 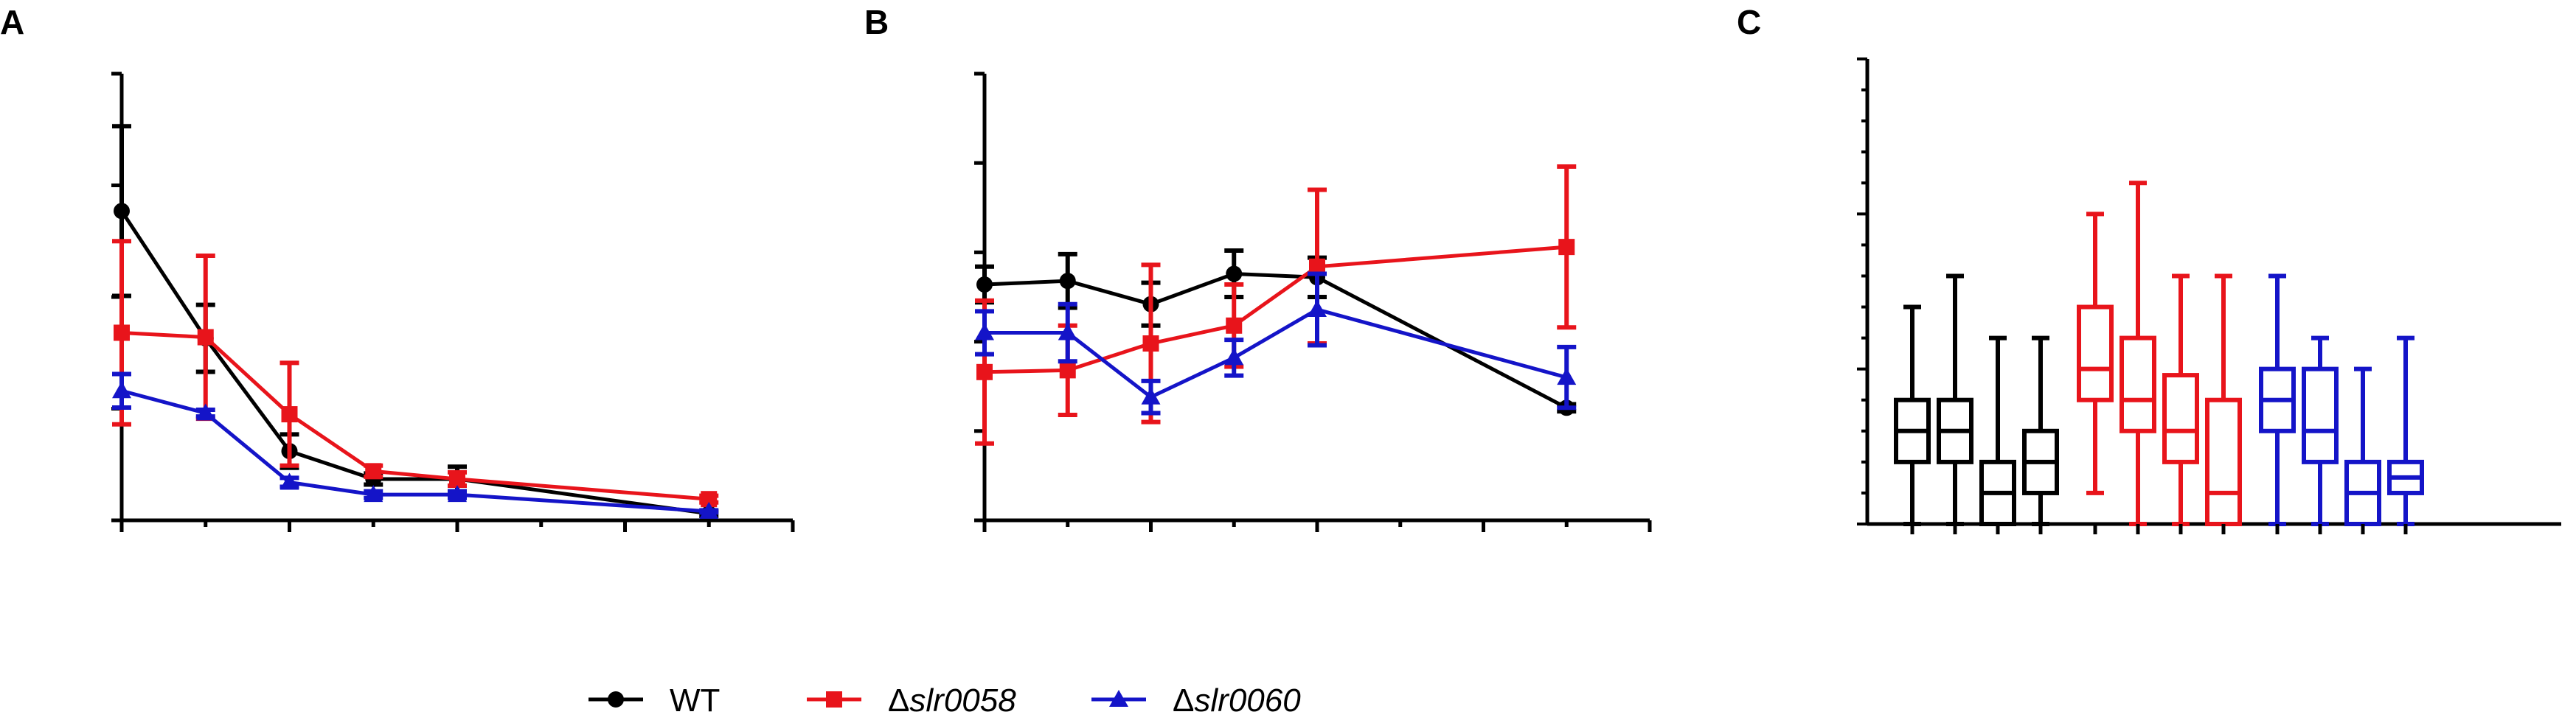 I want to click on panel-a-wt-line, so click(x=414, y=362).